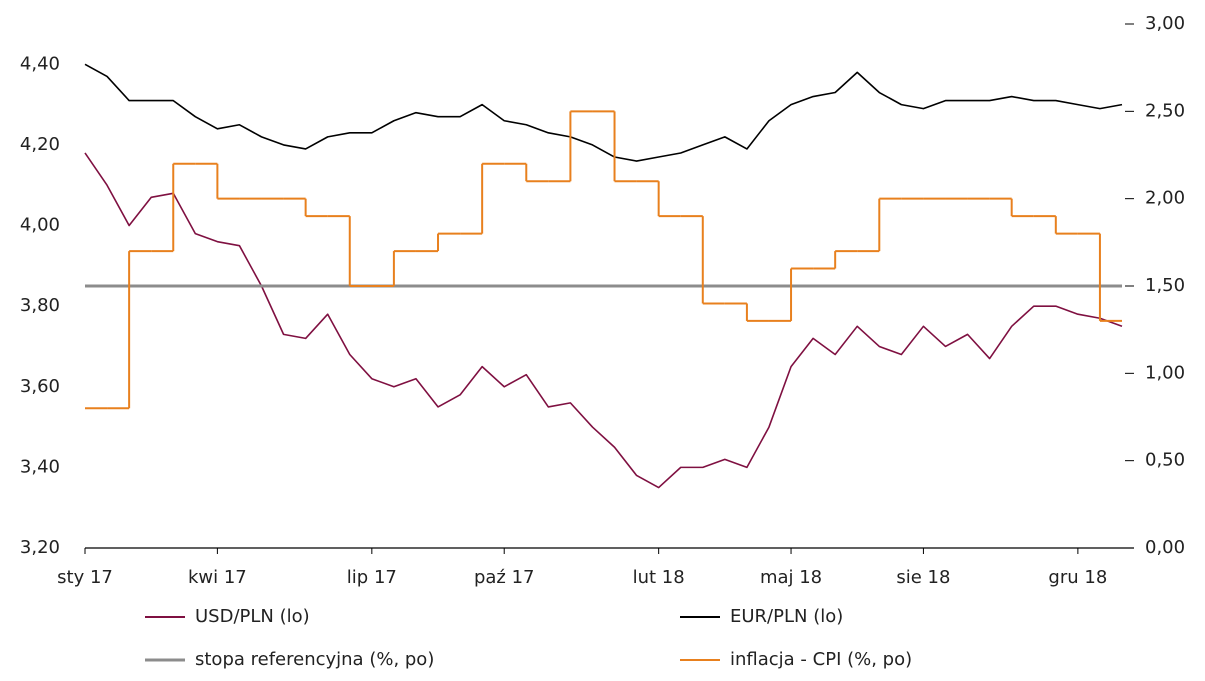 The width and height of the screenshot is (1205, 681). Describe the element at coordinates (252, 616) in the screenshot. I see `legend-label: USD/PLN (lo)` at that location.